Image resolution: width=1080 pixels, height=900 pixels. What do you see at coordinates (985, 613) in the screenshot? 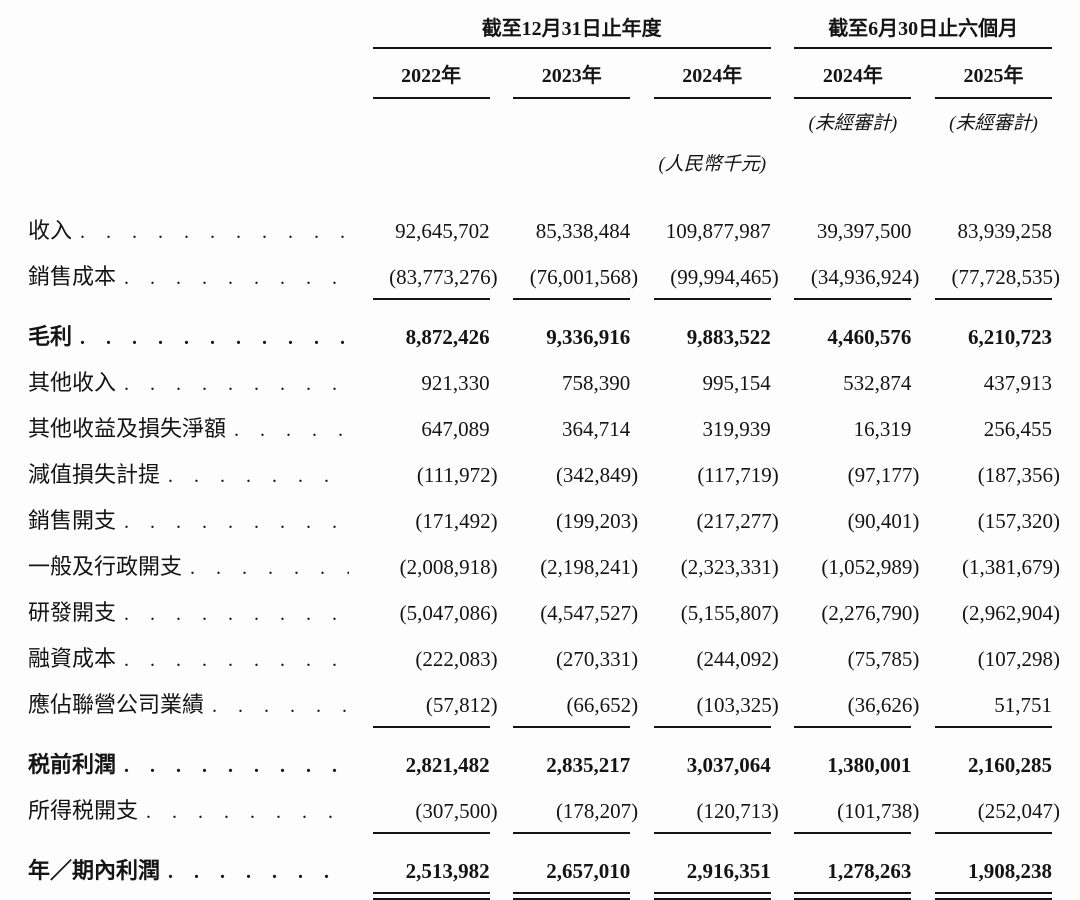
I see `value-cell: (2,962,904)` at bounding box center [985, 613].